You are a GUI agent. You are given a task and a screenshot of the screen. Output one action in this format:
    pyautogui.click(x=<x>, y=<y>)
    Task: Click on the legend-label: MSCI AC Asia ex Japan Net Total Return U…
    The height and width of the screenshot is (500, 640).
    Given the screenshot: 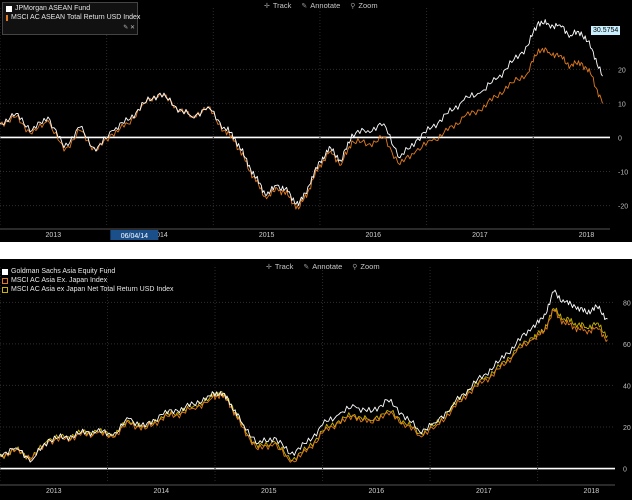 What is the action you would take?
    pyautogui.click(x=92, y=289)
    